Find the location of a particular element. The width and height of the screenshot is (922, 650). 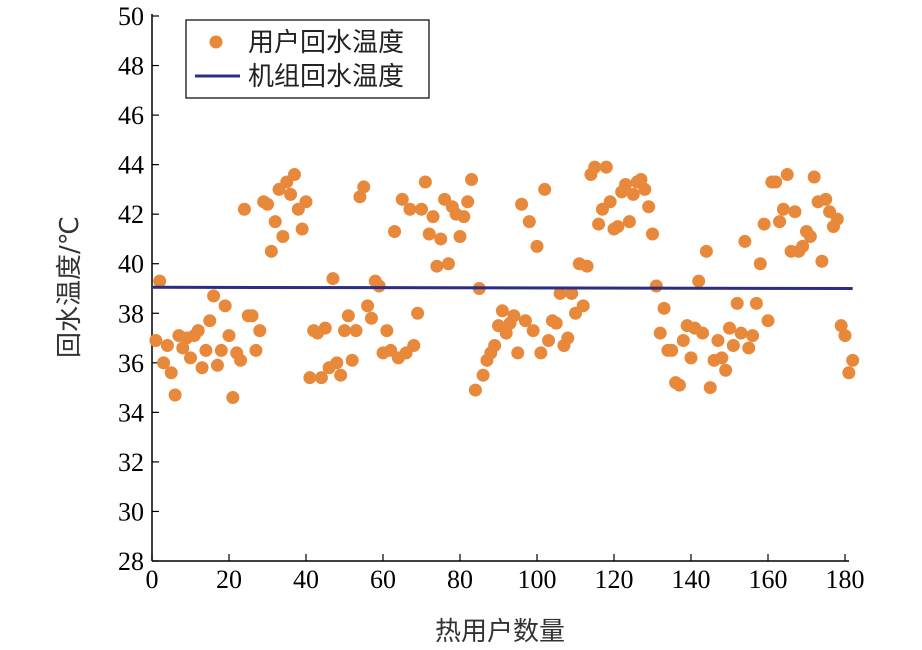

y-tick-label: 48 is located at coordinates (131, 66).